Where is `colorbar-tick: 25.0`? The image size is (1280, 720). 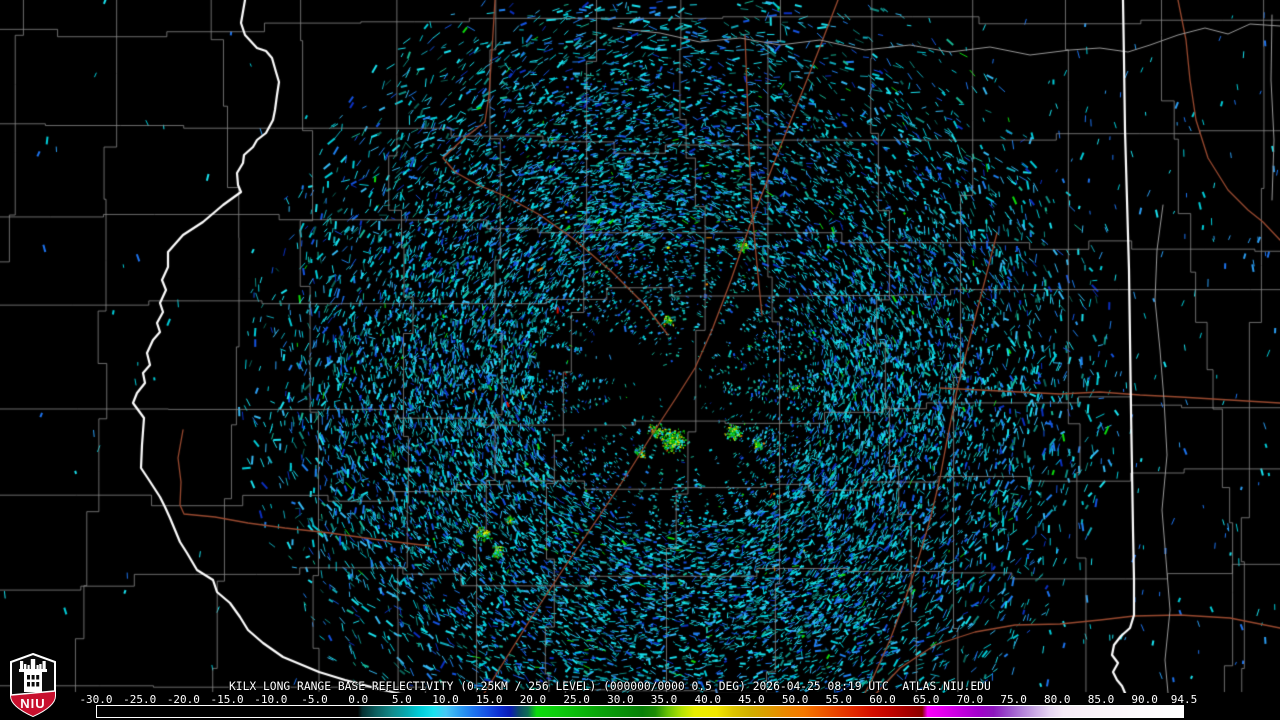 colorbar-tick: 25.0 is located at coordinates (576, 699).